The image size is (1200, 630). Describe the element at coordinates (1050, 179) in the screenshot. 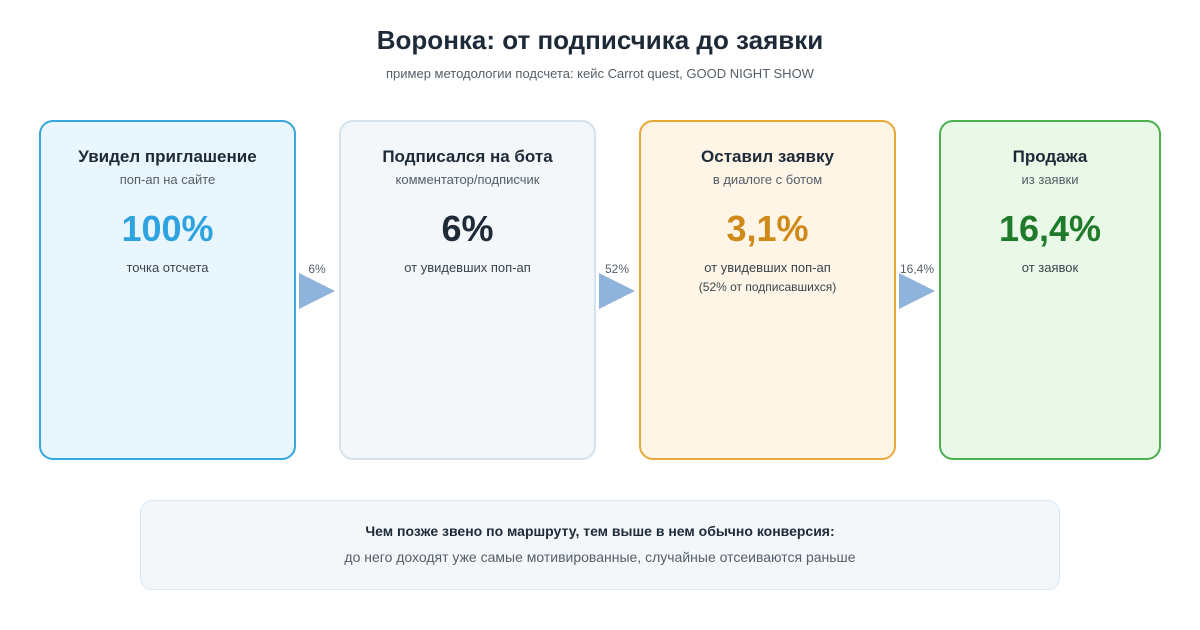

I see `stage-subtitle: из заявки` at that location.